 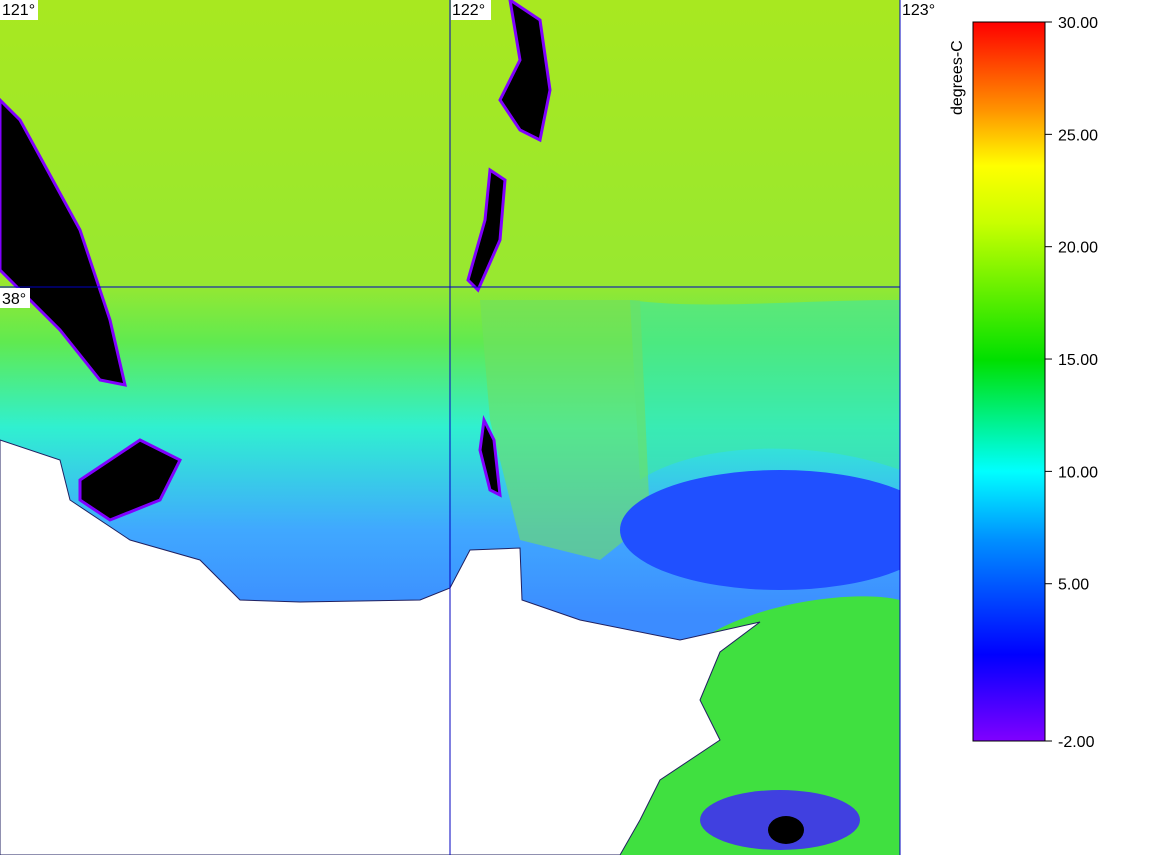 I want to click on colorbar-tick-label: 15.00, so click(x=1078, y=360).